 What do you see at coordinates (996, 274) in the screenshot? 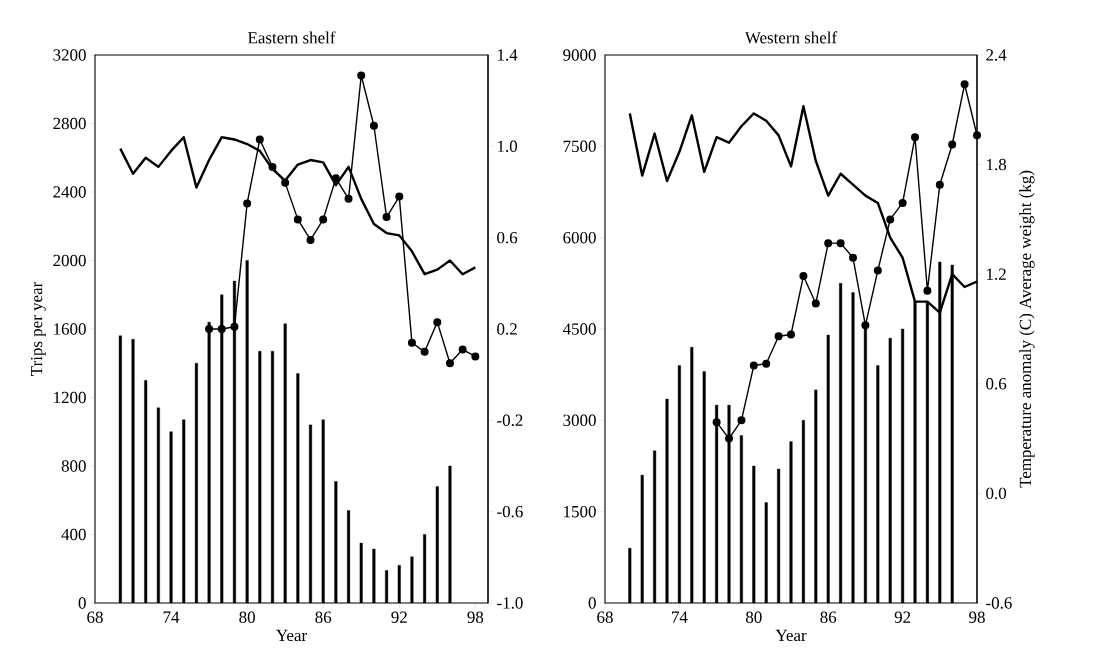
I see `y2-tick-label: 1.2` at bounding box center [996, 274].